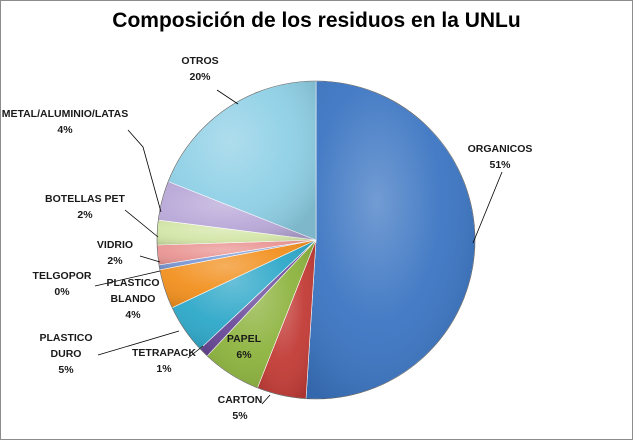  I want to click on pie-slice-shading-vidrio, so click(236, 252).